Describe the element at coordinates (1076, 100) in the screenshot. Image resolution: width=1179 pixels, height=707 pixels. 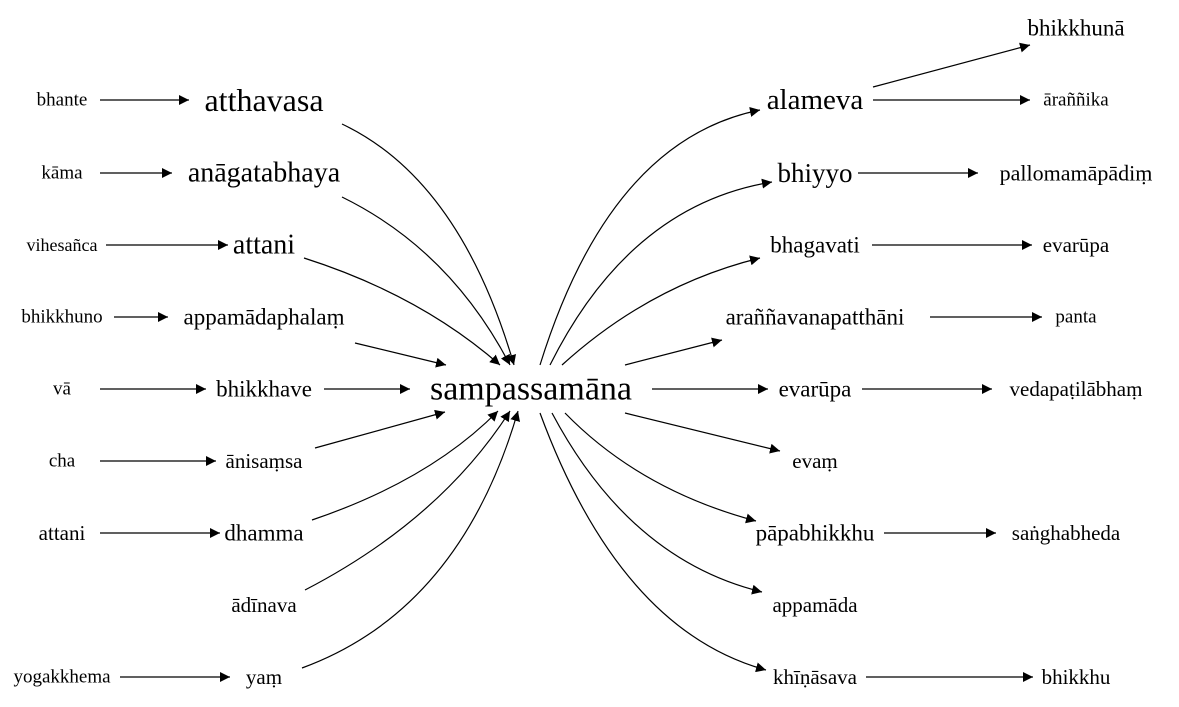
I see `right-suffix-node: āraññika` at that location.